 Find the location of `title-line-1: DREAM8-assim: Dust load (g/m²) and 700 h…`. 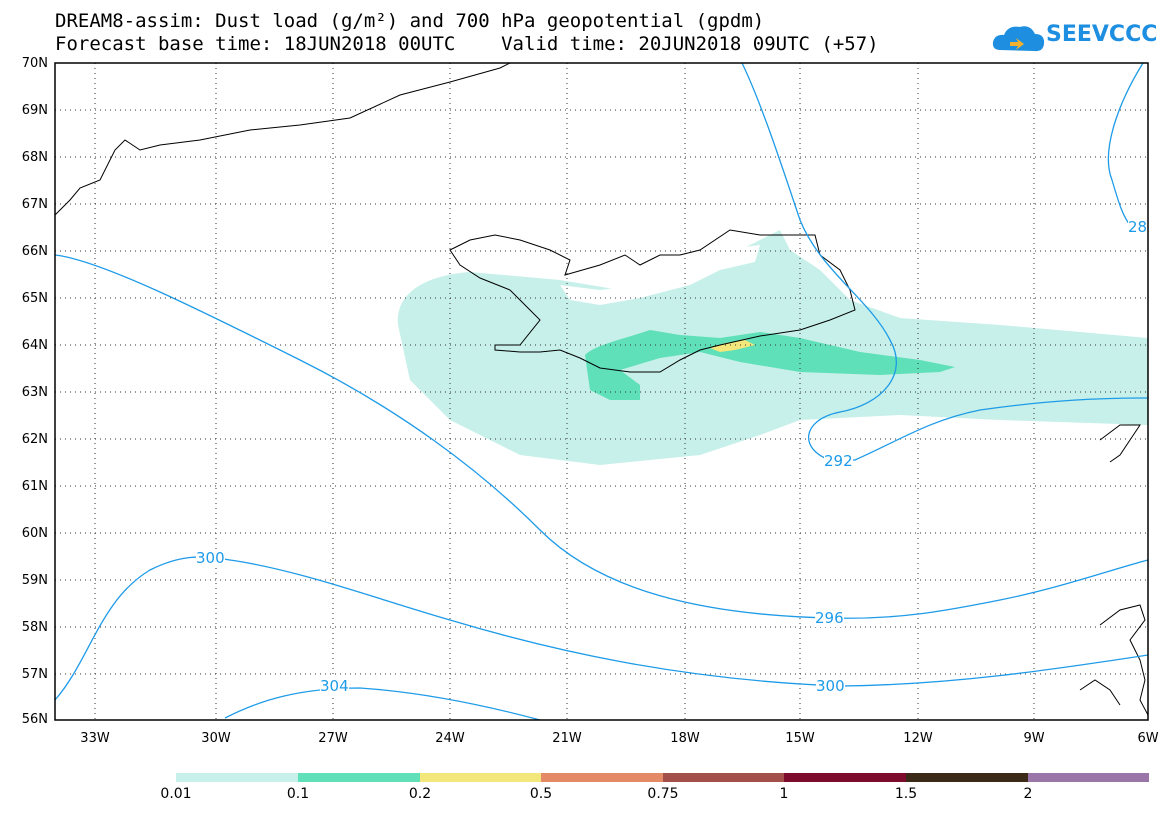

title-line-1: DREAM8-assim: Dust load (g/m²) and 700 h… is located at coordinates (410, 21).